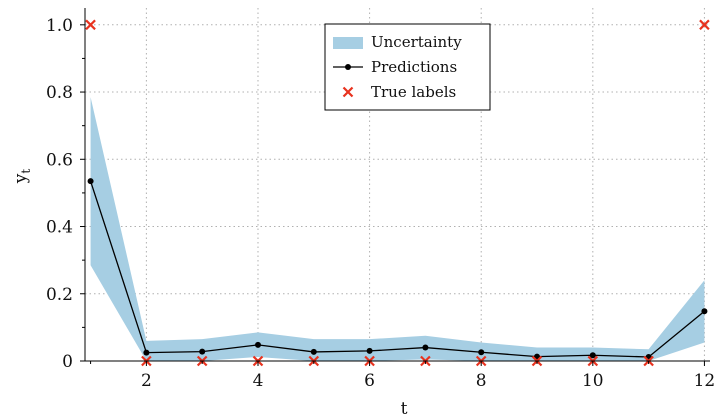 This screenshot has width=715, height=417. What do you see at coordinates (413, 92) in the screenshot?
I see `legend-true-labels-label: True labels` at bounding box center [413, 92].